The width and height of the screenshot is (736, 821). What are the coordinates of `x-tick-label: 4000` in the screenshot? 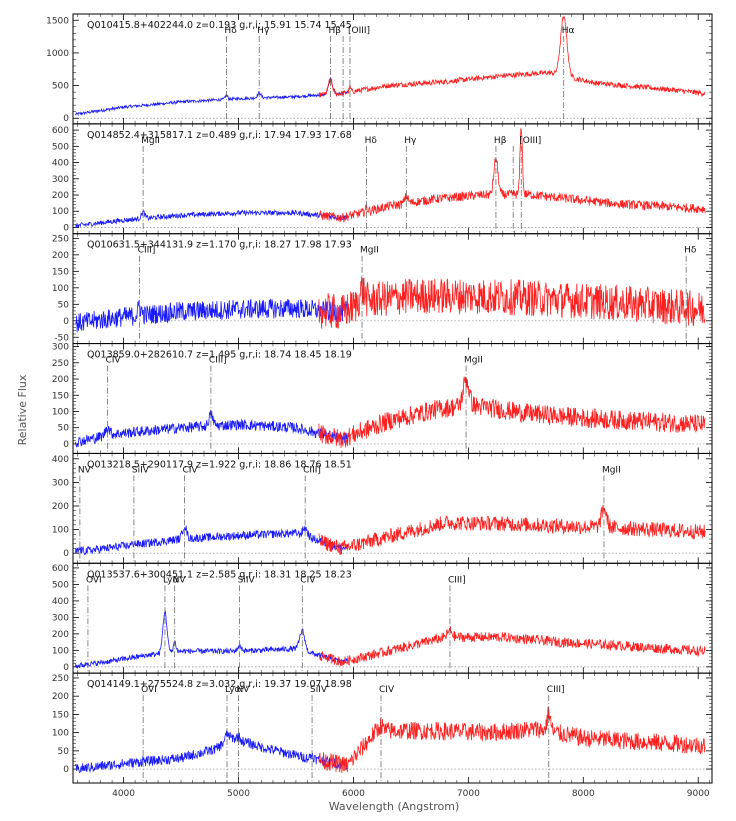 It's located at (123, 794).